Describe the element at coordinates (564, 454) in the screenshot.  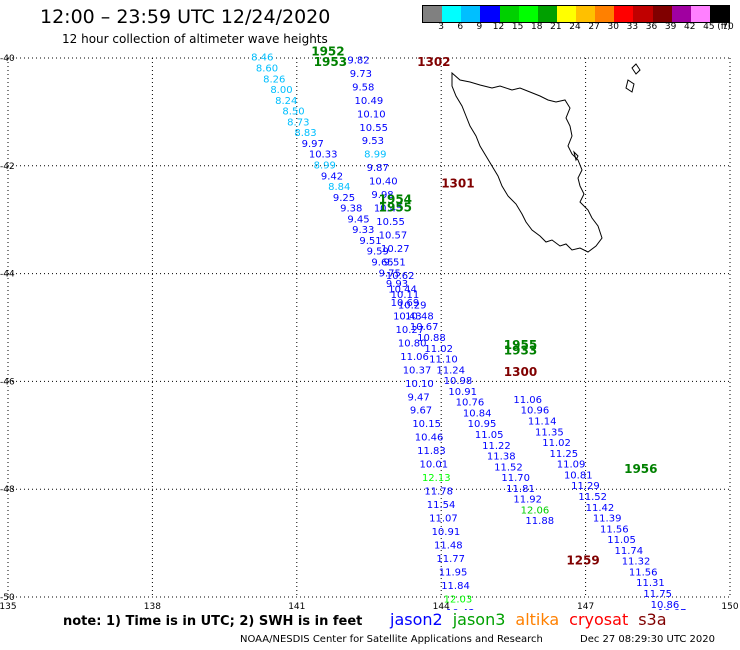
I see `wave-height-value: 11.25` at that location.